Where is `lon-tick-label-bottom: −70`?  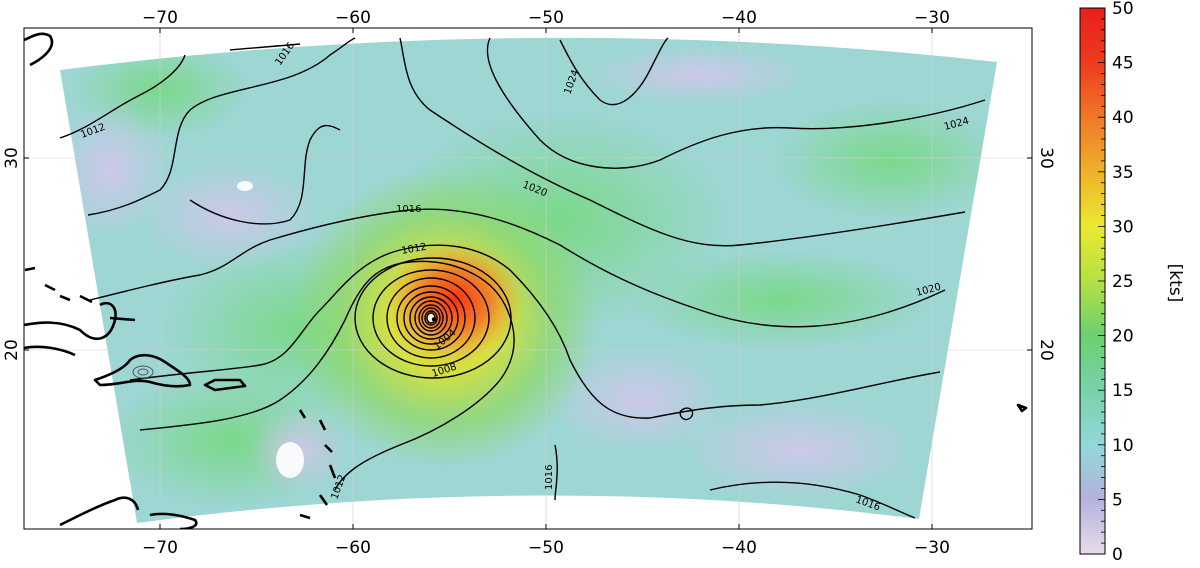 lon-tick-label-bottom: −70 is located at coordinates (160, 548).